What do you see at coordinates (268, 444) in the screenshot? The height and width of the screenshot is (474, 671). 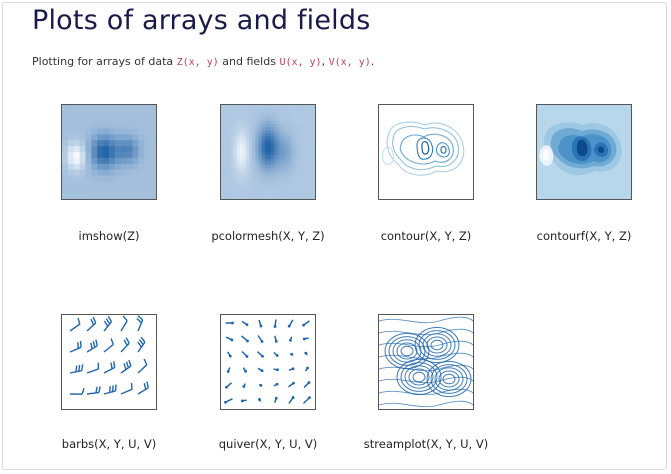 I see `gallery-item-caption: quiver(X, Y, U, V)` at bounding box center [268, 444].